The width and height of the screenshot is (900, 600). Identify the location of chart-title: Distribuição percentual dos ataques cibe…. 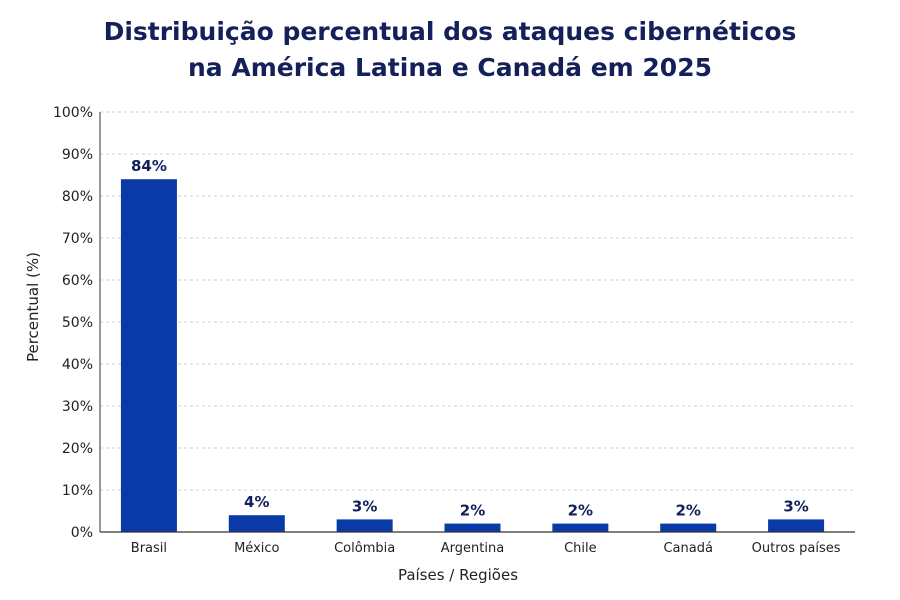
(450, 50).